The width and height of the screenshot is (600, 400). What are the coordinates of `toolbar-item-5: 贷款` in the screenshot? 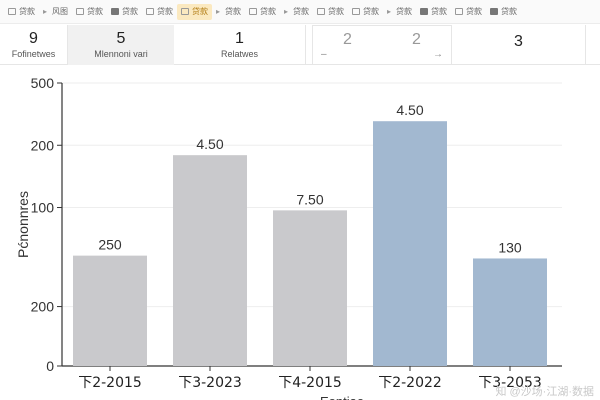 It's located at (194, 11).